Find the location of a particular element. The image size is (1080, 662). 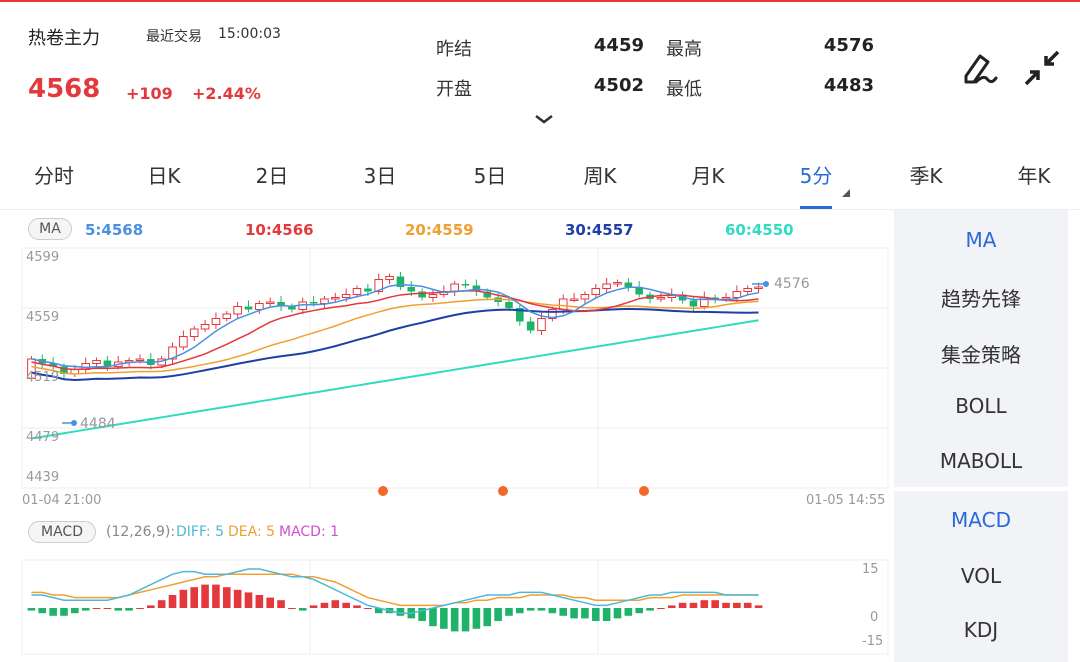

ma10-line is located at coordinates (395, 330).